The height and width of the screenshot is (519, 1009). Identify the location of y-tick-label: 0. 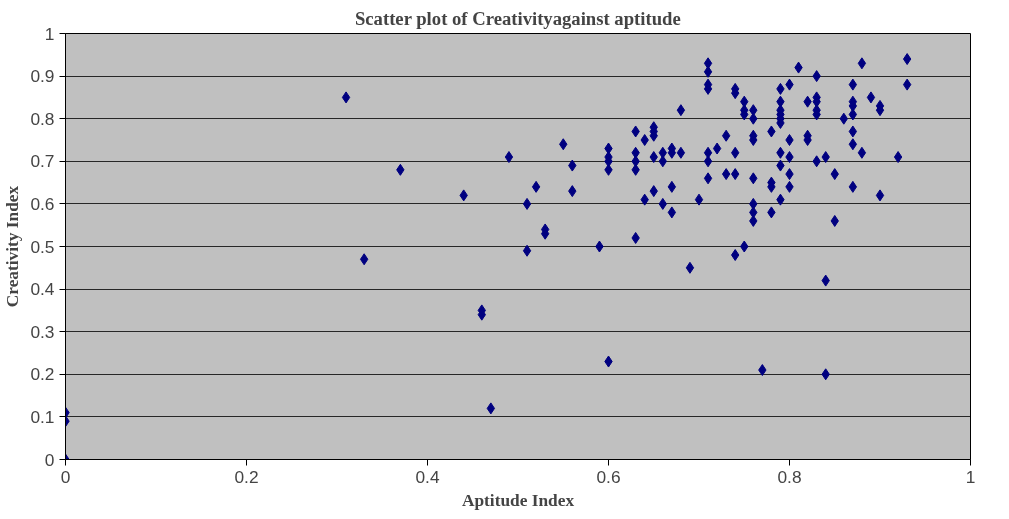
(49, 459).